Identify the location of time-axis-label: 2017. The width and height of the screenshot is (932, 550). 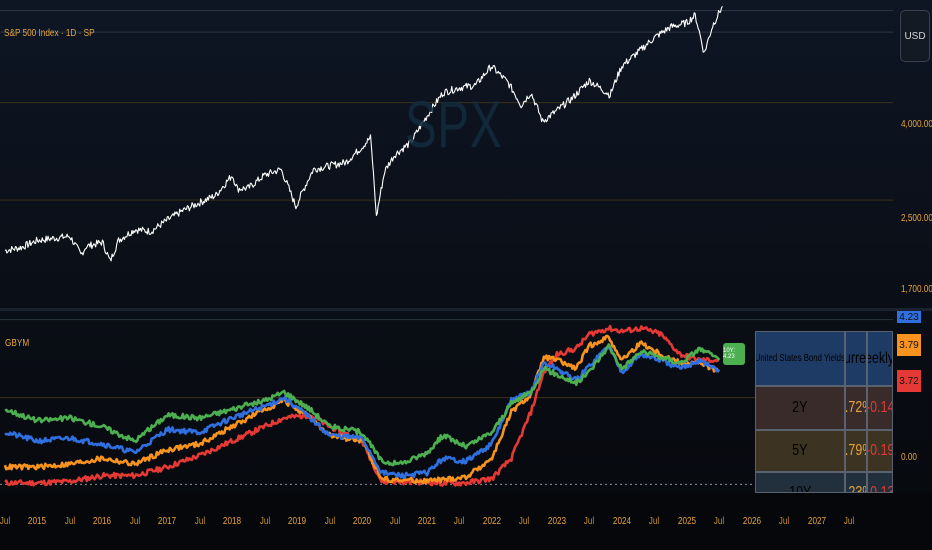
(167, 521).